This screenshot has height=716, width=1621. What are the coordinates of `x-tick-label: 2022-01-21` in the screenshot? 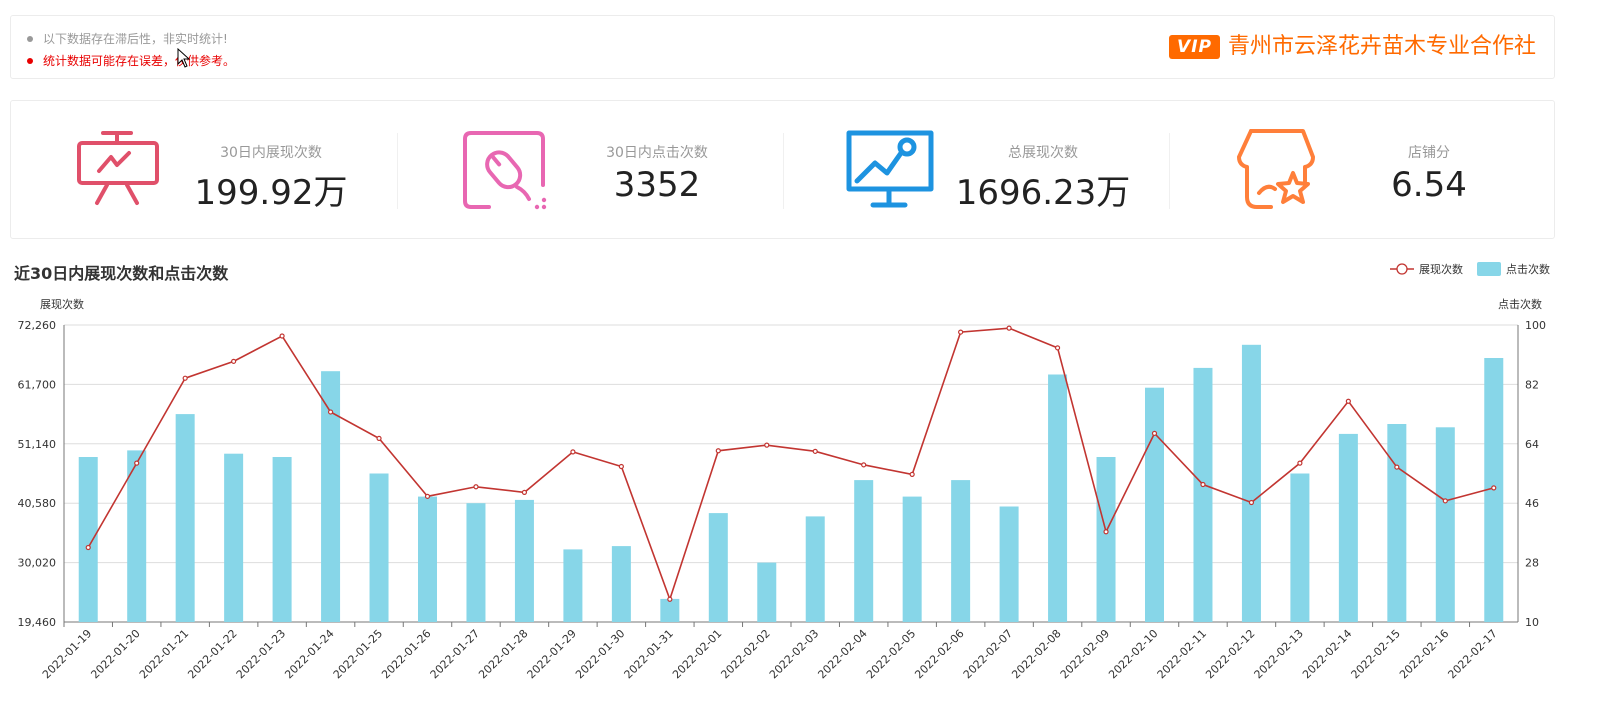 It's located at (164, 654).